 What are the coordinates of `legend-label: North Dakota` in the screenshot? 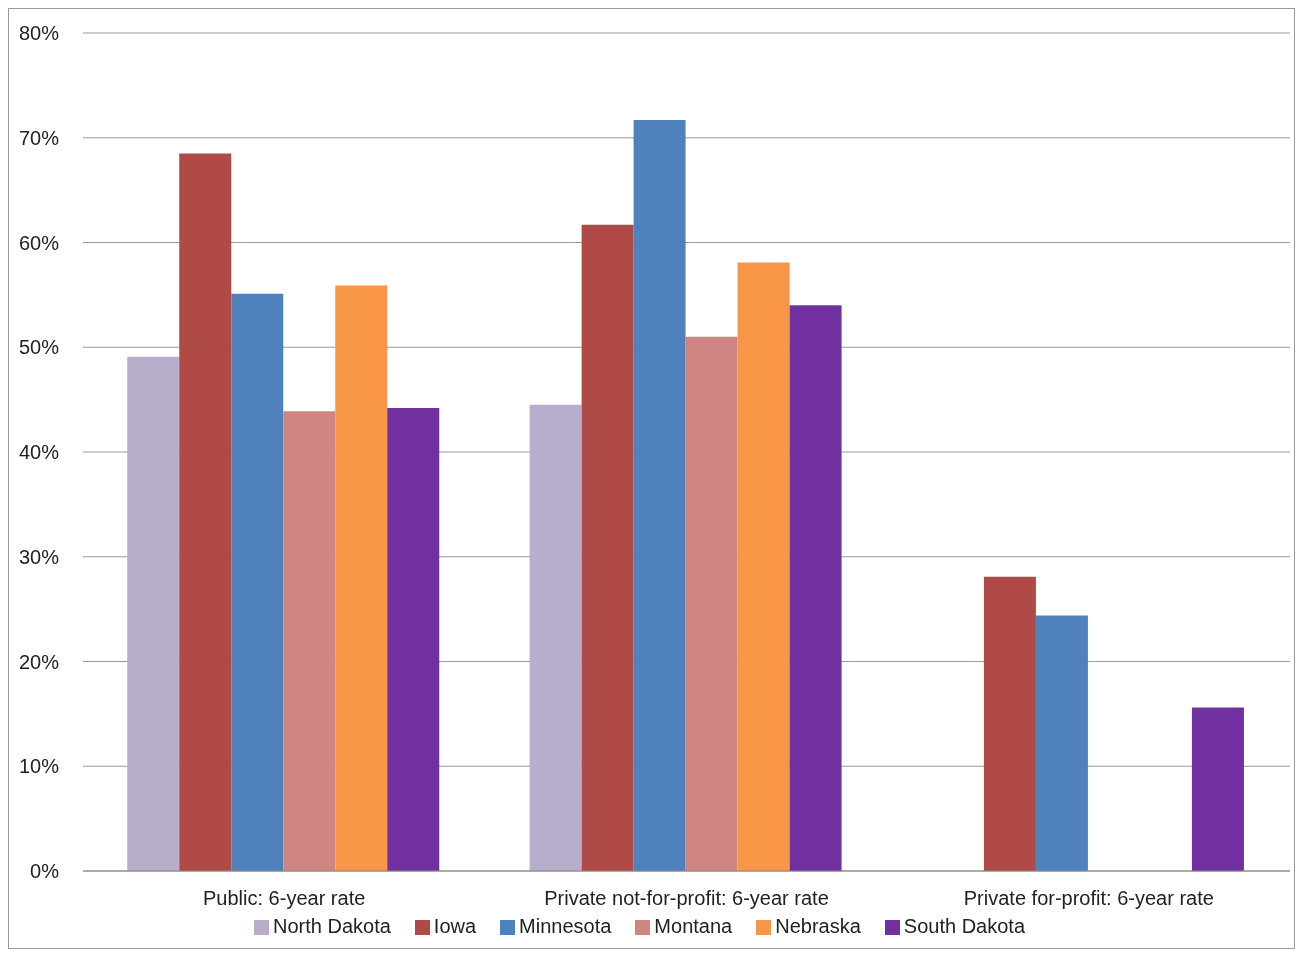 It's located at (331, 926).